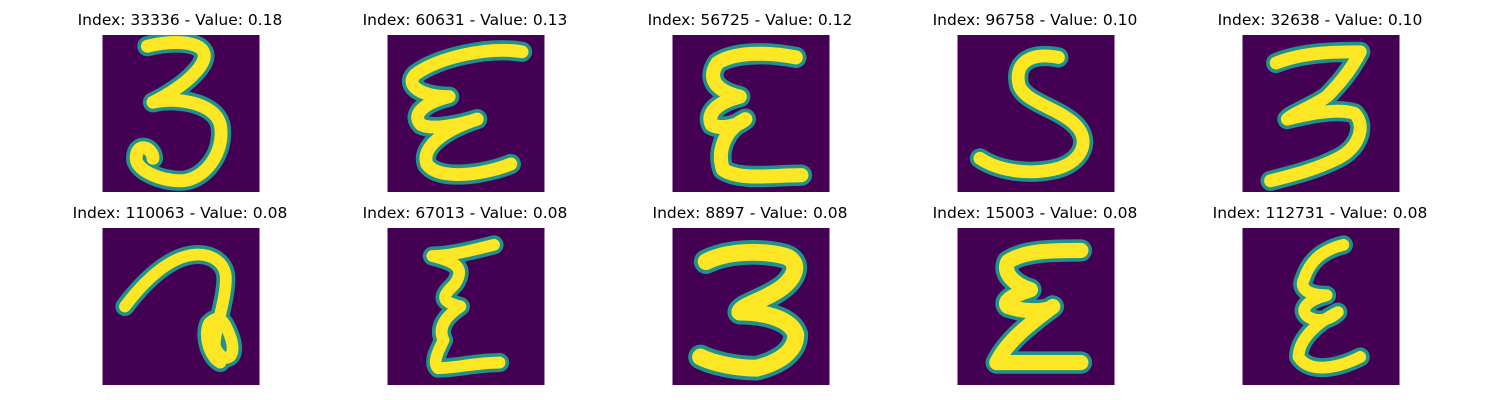 The image size is (1500, 400). I want to click on panel-6: Index: 110063 - Value: 0.08, so click(180, 289).